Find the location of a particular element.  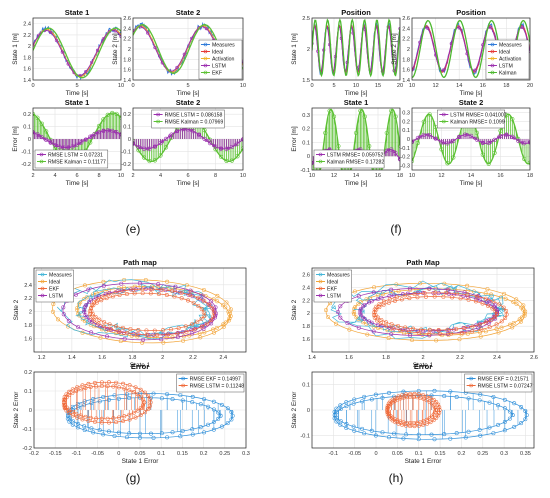

axes-frame is located at coordinates (356, 49).